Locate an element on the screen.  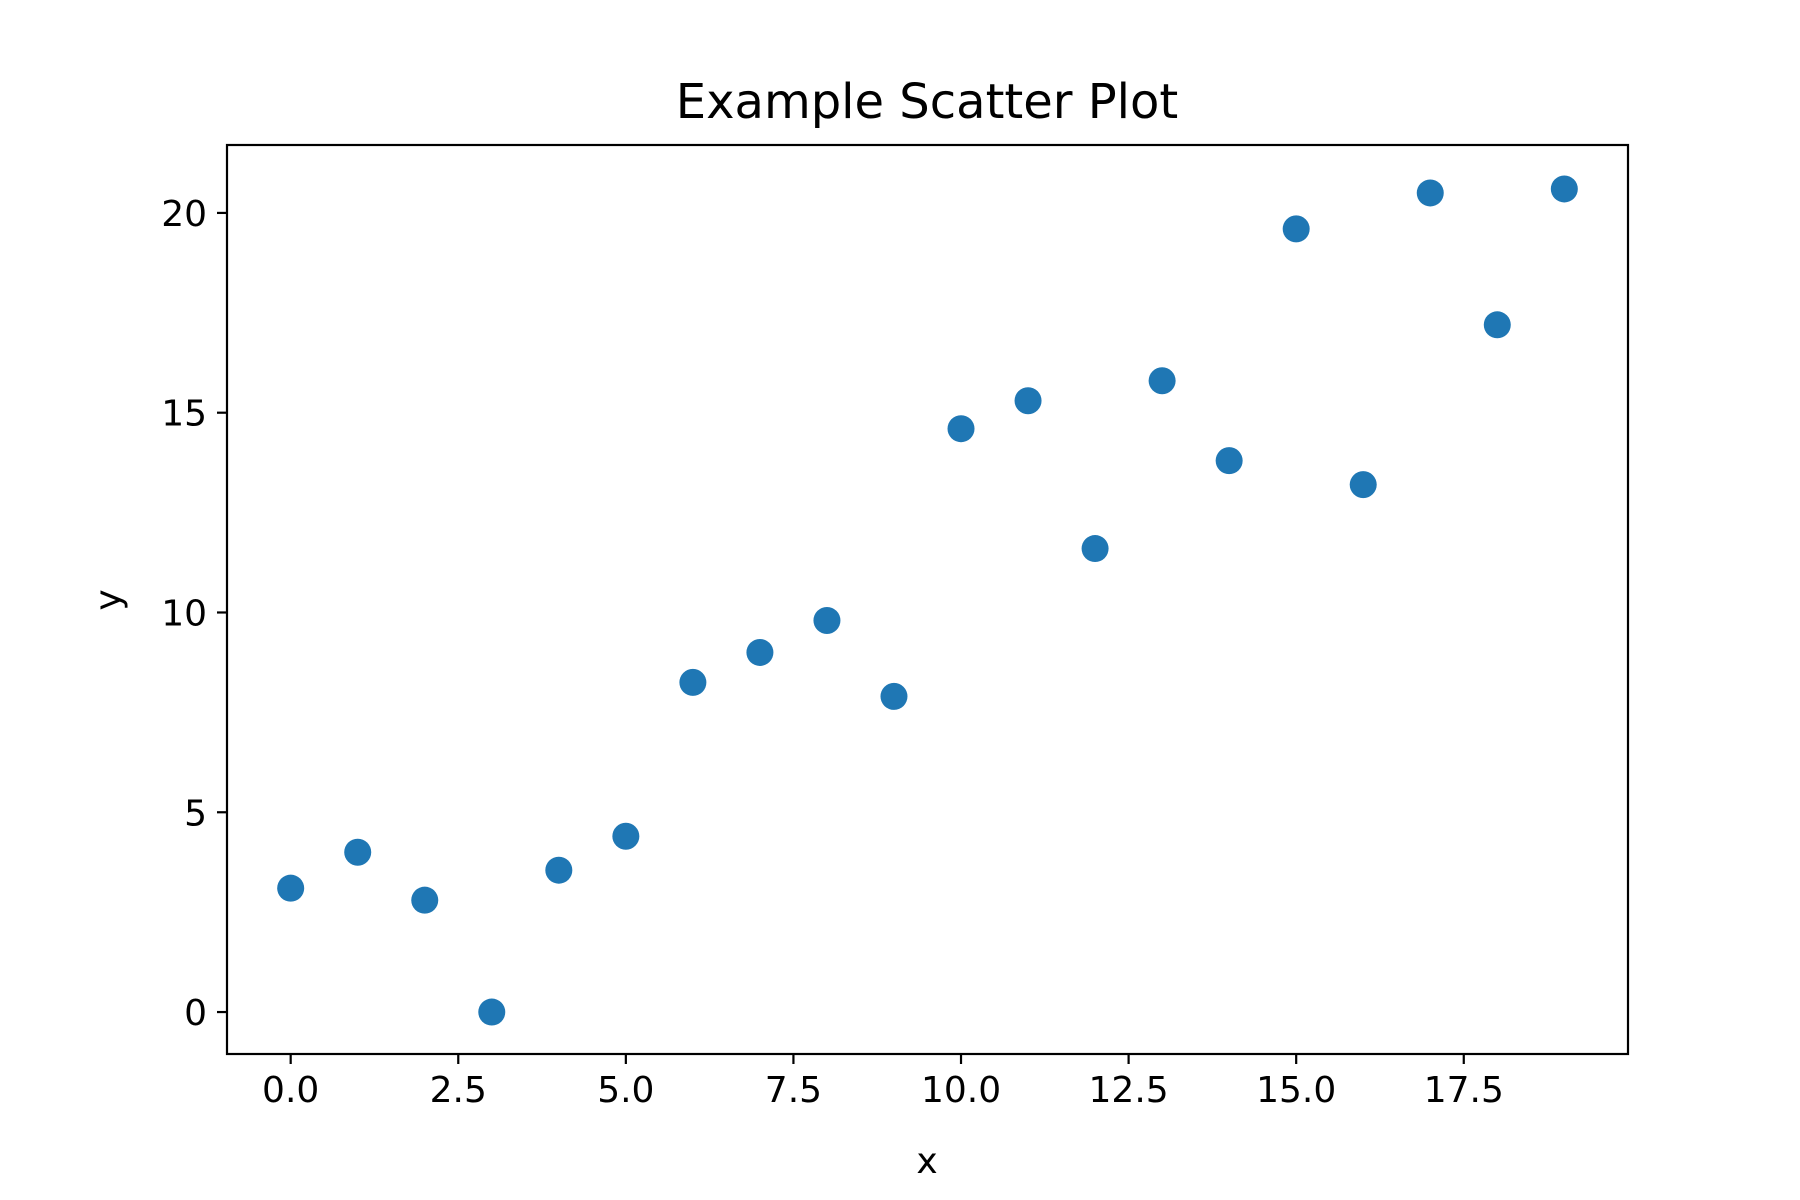
x-tick-label: 2.5 is located at coordinates (458, 1090).